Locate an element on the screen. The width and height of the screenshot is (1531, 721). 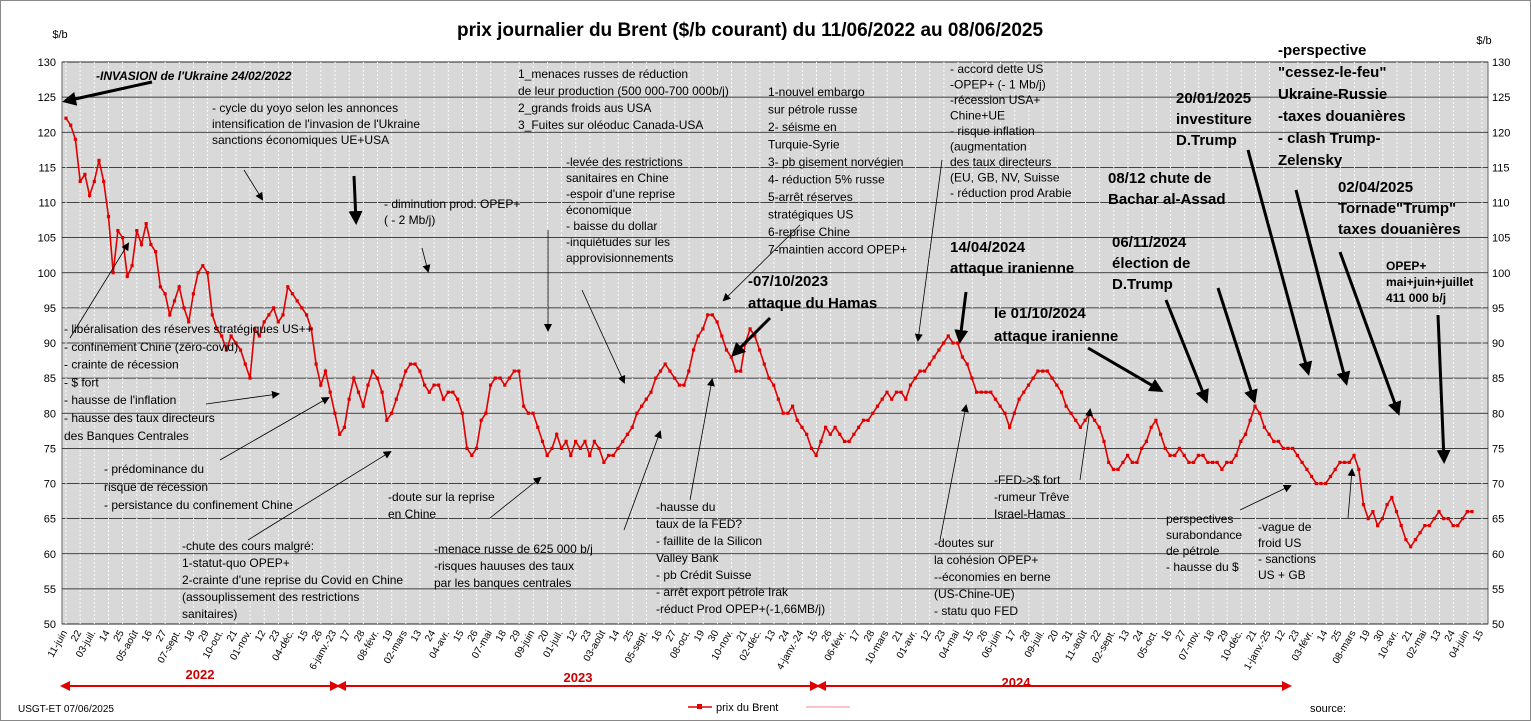
annotation-menaces: 1_menaces russes de réduction is located at coordinates (603, 74).